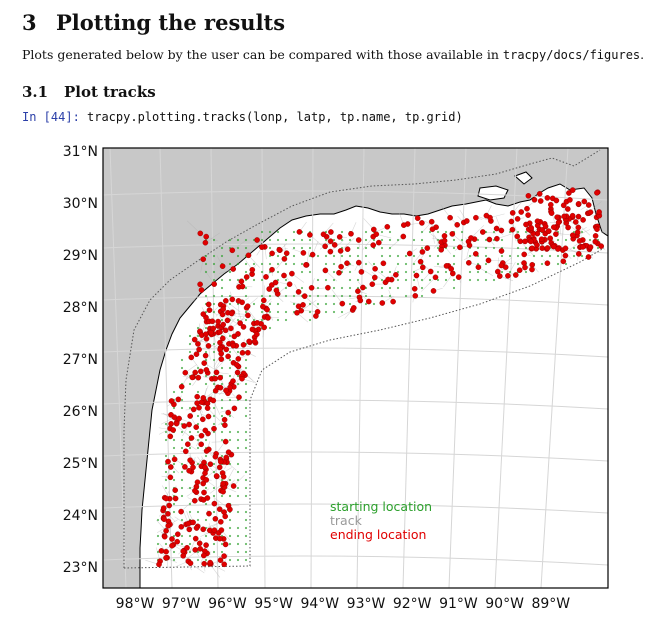  I want to click on y-tick-label: 27°N, so click(80, 360).